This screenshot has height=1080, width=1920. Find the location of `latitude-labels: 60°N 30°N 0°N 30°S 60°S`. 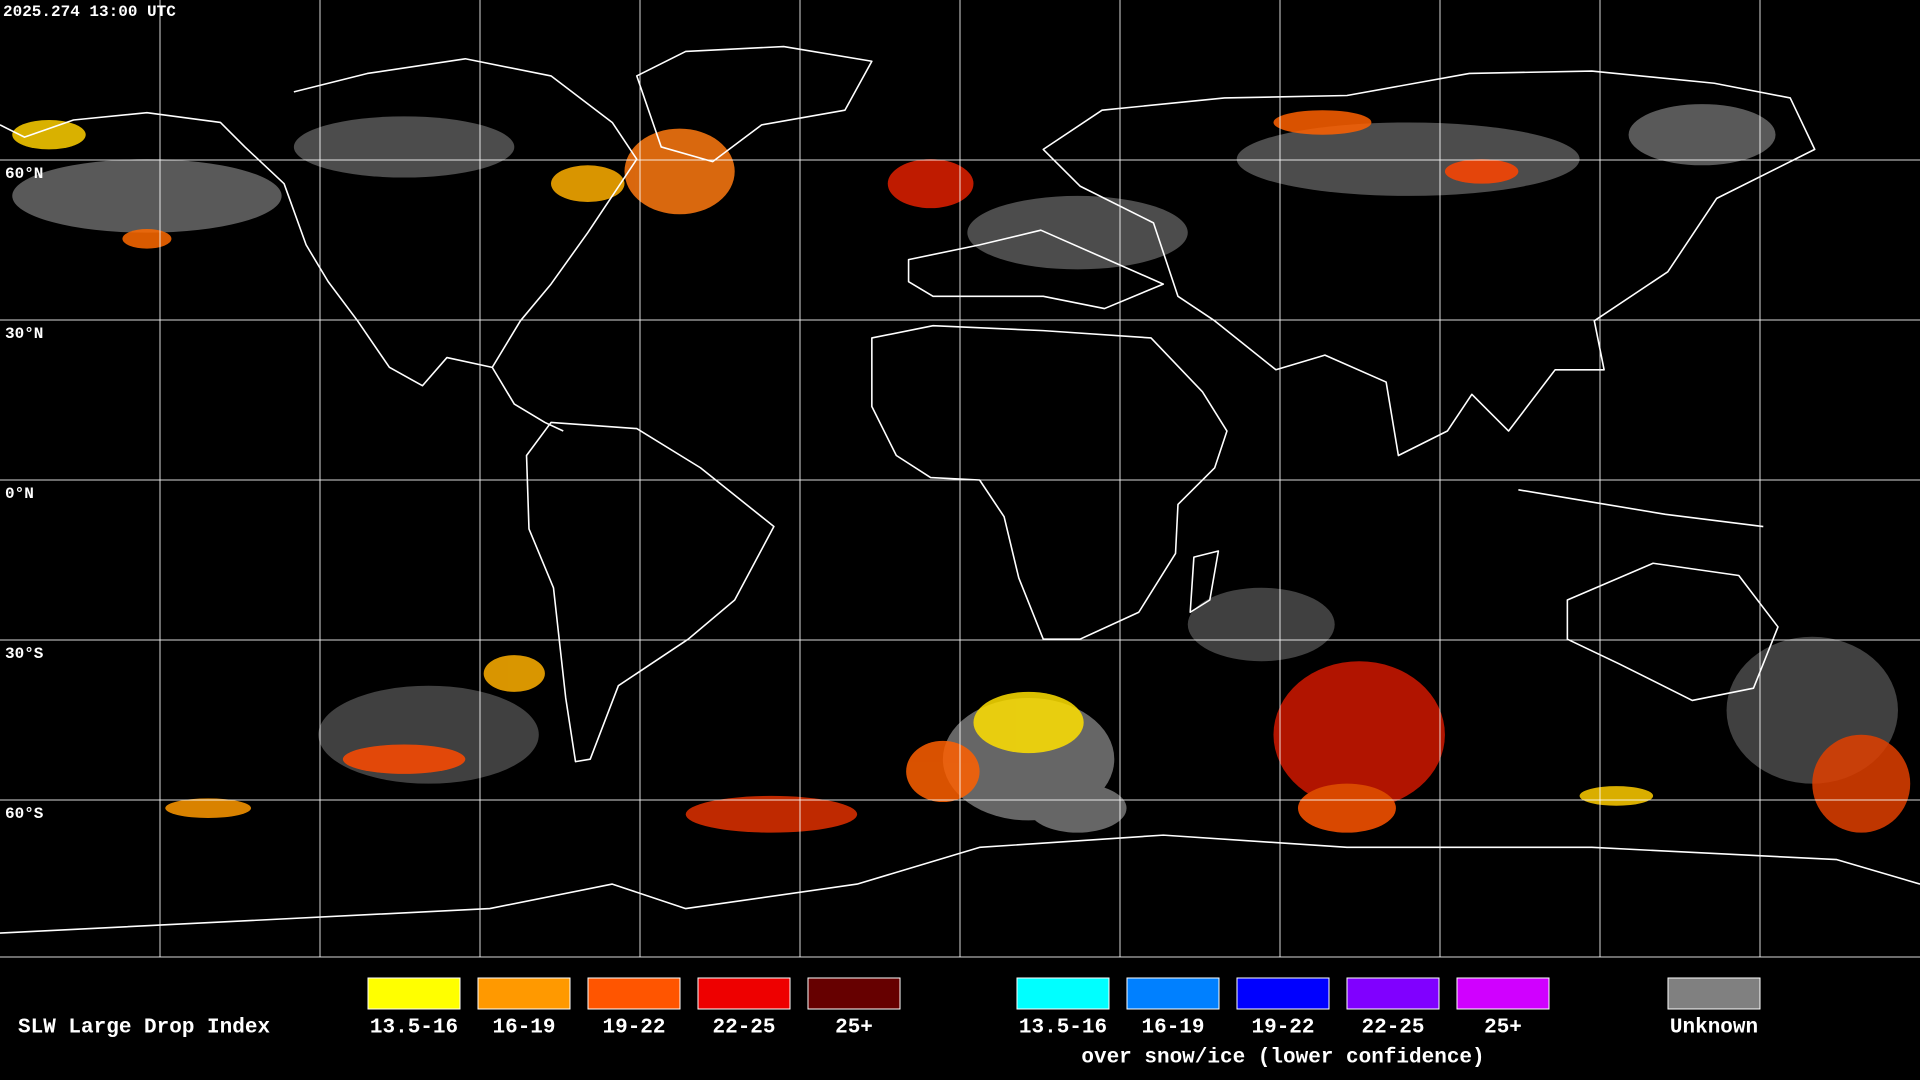

latitude-labels: 60°N 30°N 0°N 30°S 60°S is located at coordinates (24, 494).